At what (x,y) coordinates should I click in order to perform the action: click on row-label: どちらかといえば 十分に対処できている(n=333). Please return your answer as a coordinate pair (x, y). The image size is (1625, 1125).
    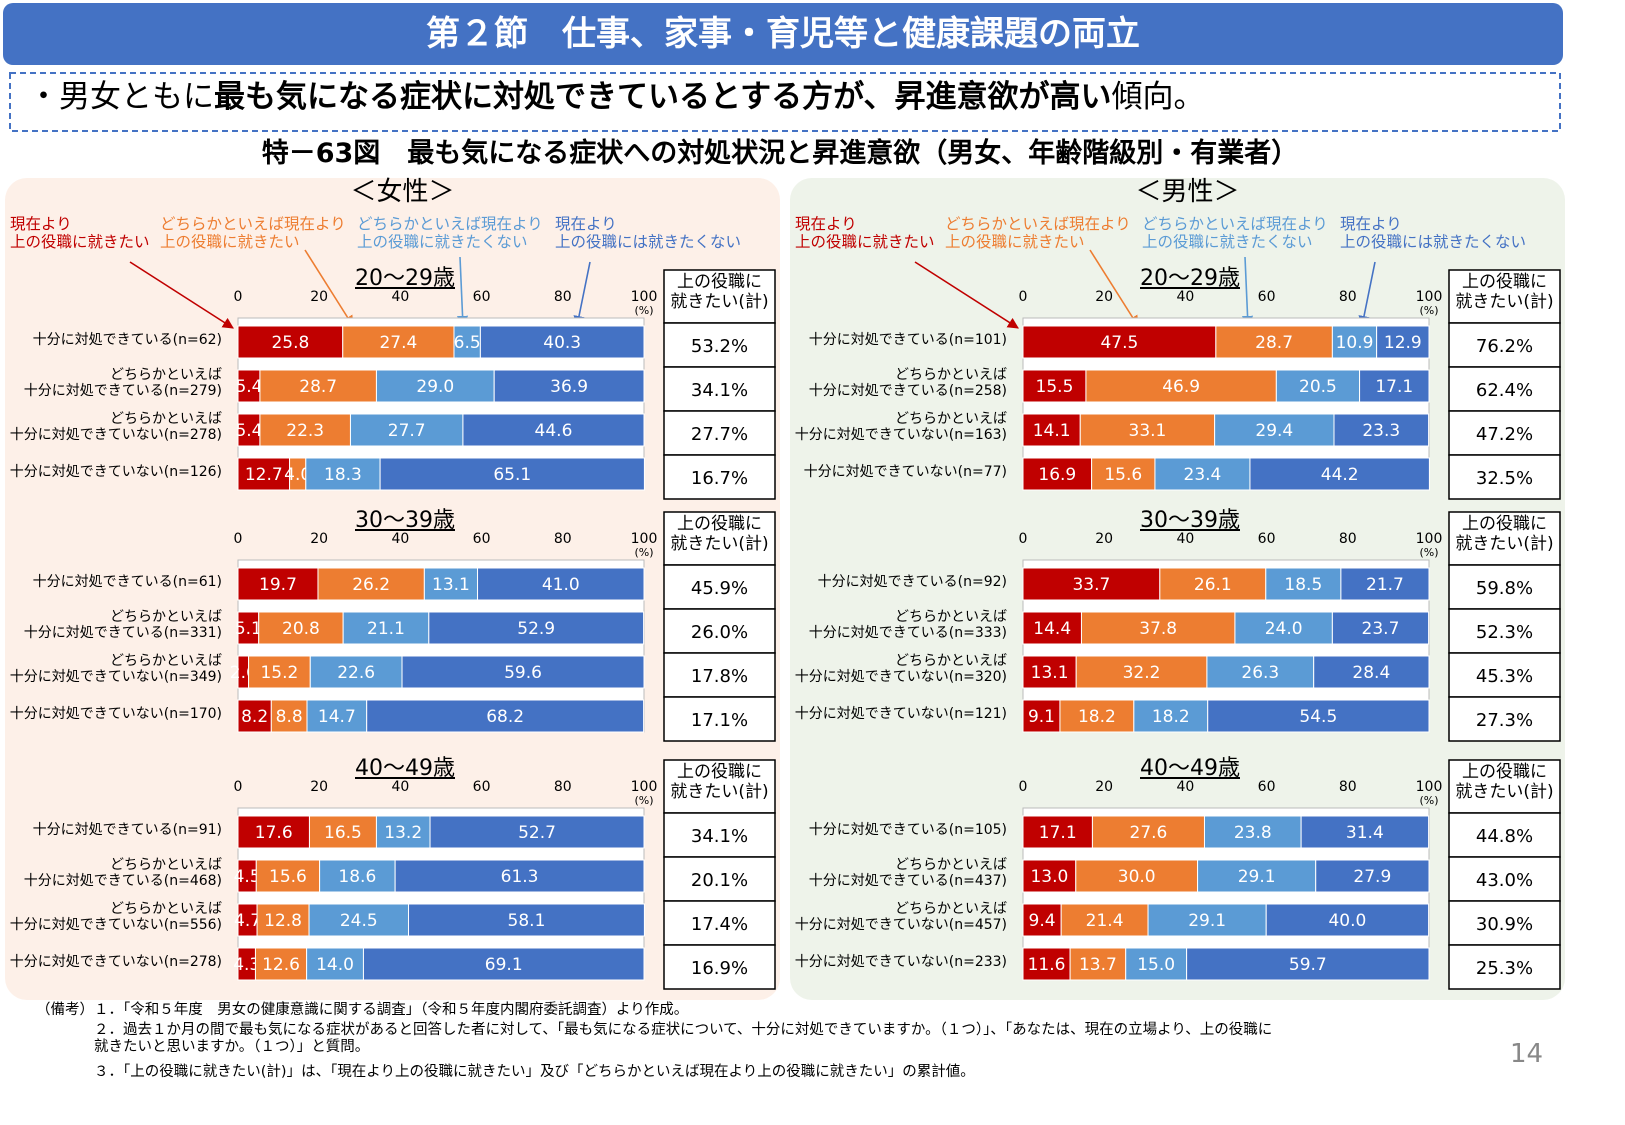
    Looking at the image, I should click on (907, 625).